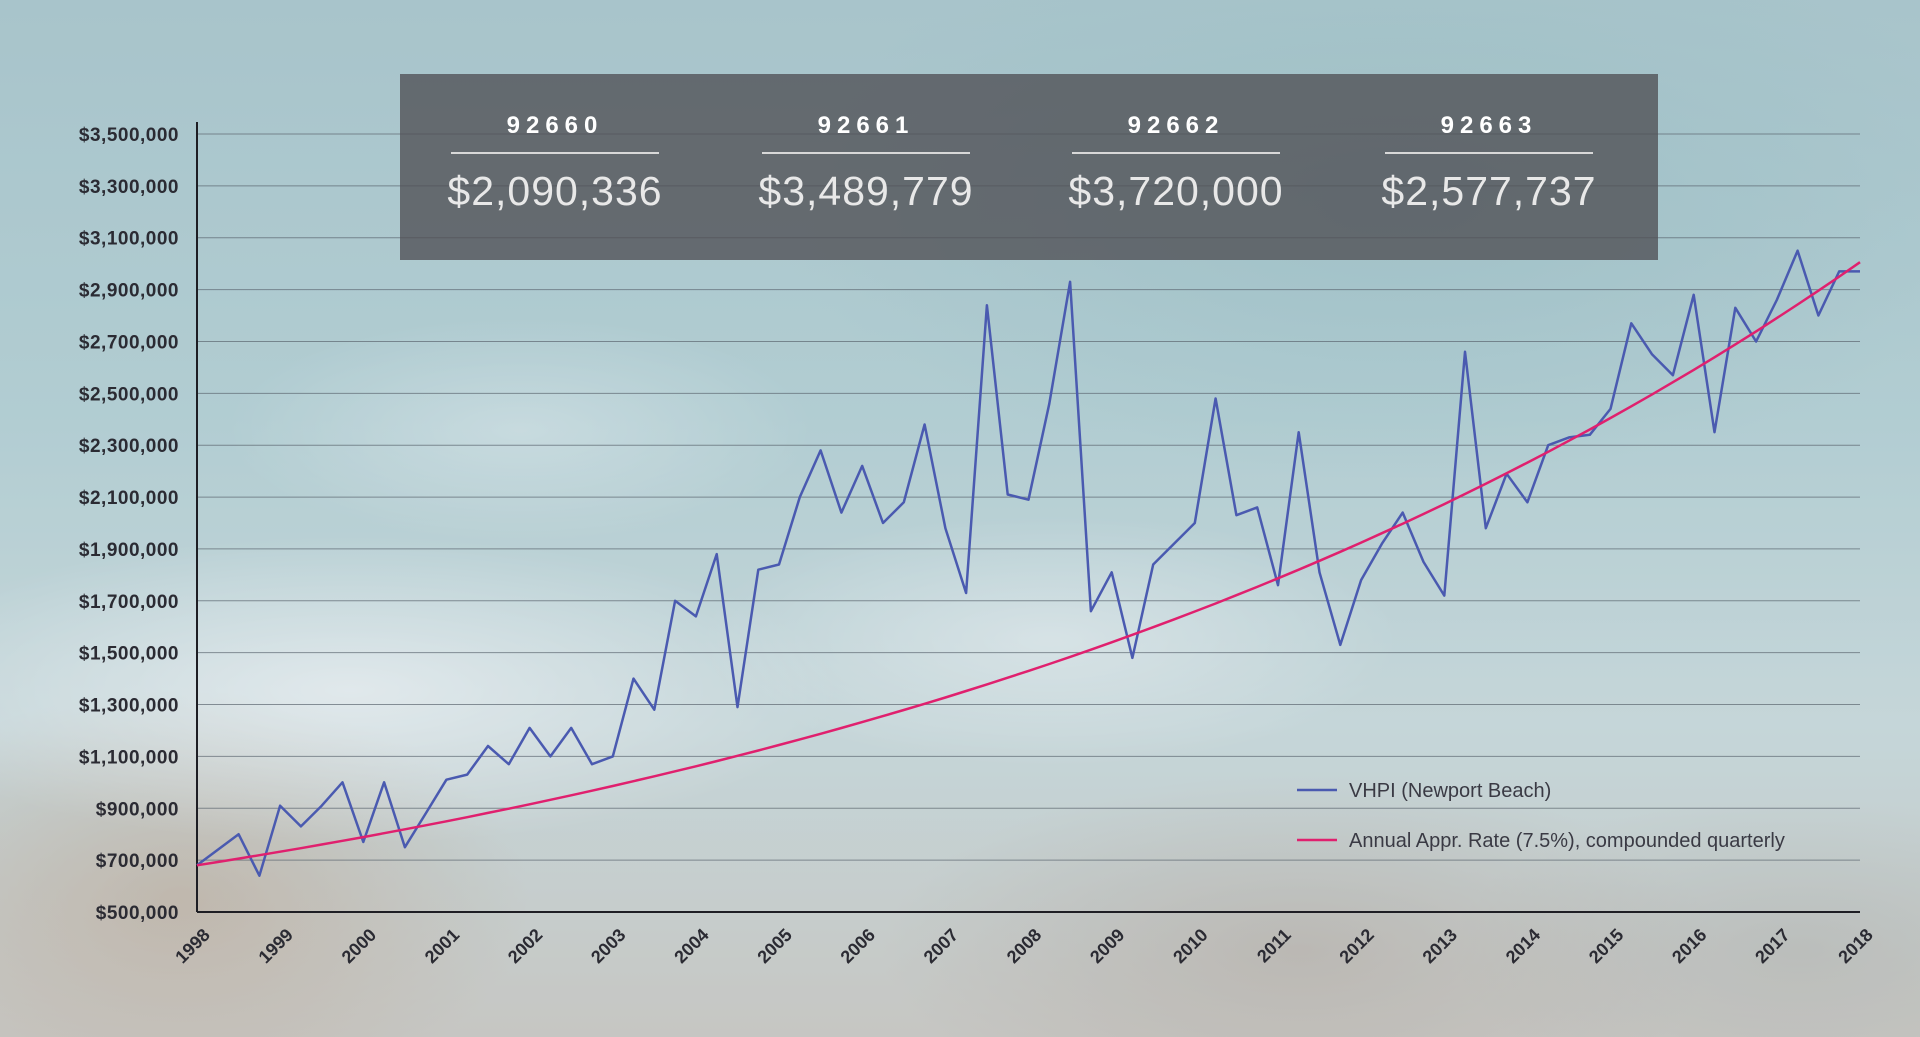 The image size is (1920, 1037). I want to click on x-tick-label: 1999, so click(276, 946).